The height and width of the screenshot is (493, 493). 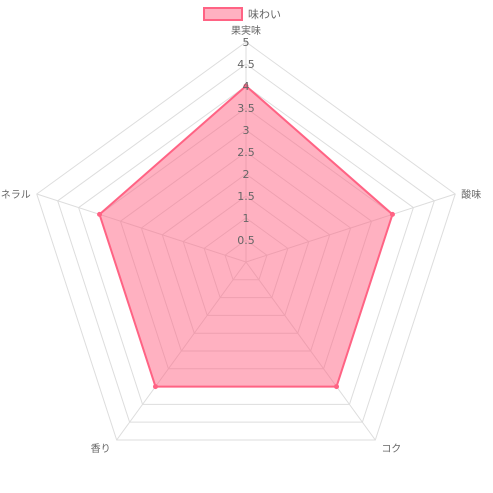 I want to click on axis-label-2: コク, so click(x=391, y=449).